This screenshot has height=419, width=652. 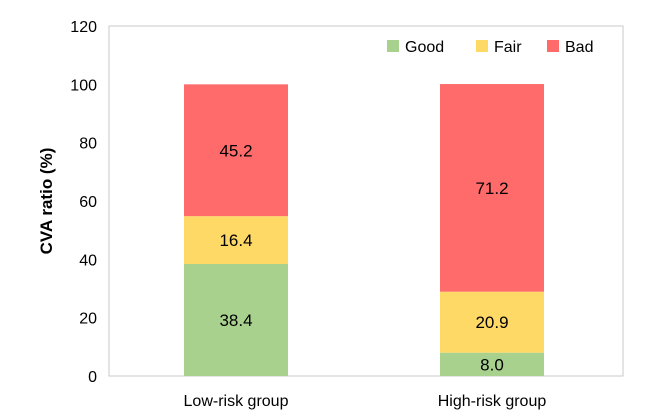 I want to click on bar-fair-high-risk, so click(x=492, y=322).